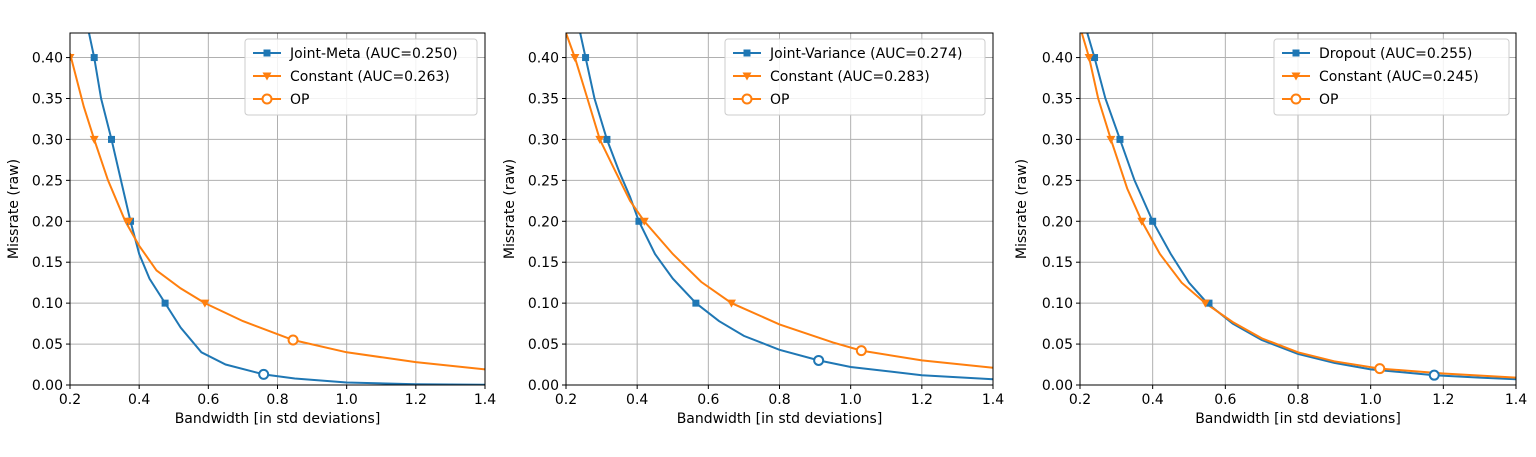  Describe the element at coordinates (47, 263) in the screenshot. I see `y-tick-label: 0.15` at that location.